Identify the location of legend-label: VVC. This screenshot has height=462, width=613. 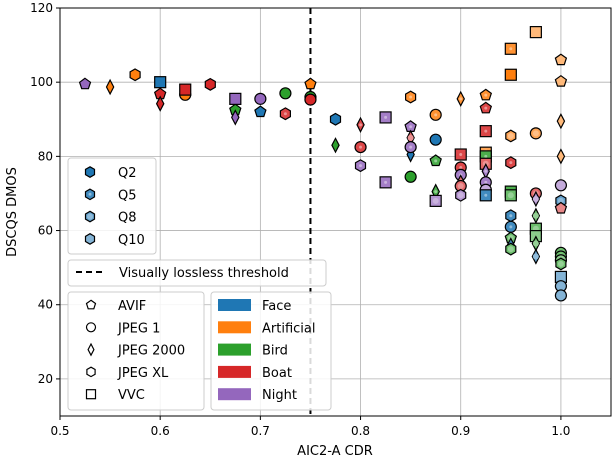
(131, 395).